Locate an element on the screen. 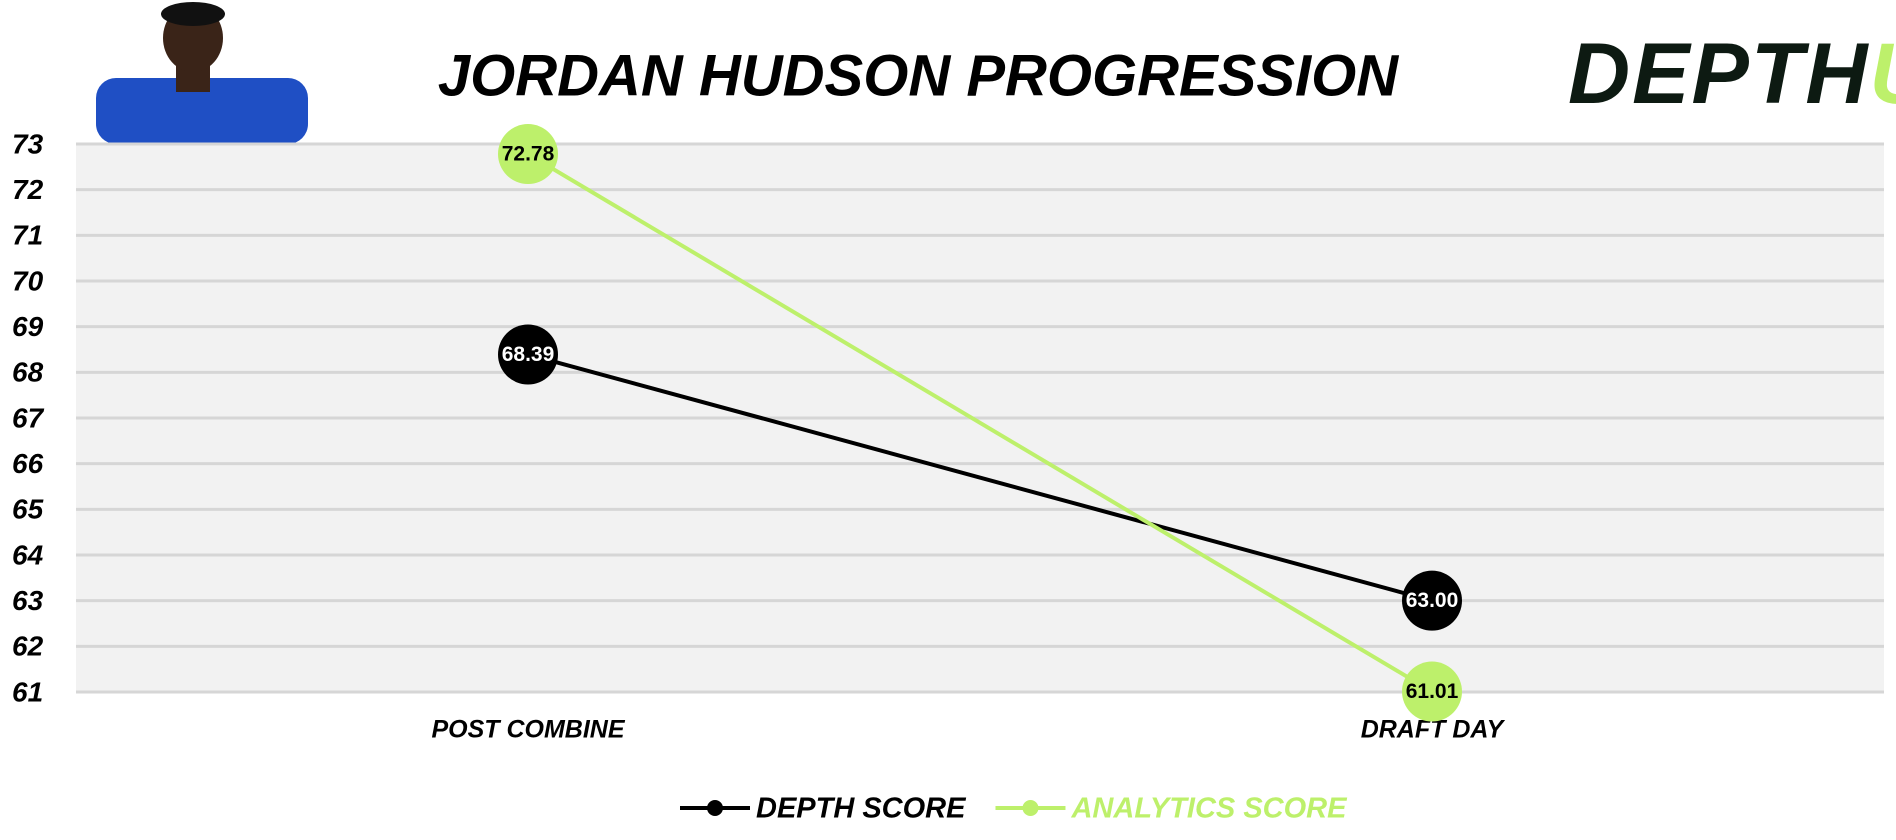 This screenshot has width=1896, height=840. logo-accent: U is located at coordinates (1882, 74).